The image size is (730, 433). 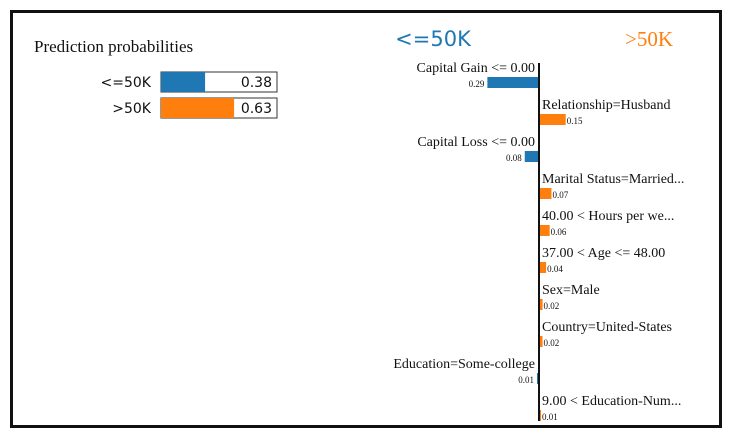 I want to click on feature-label: Country=United-States, so click(x=607, y=327).